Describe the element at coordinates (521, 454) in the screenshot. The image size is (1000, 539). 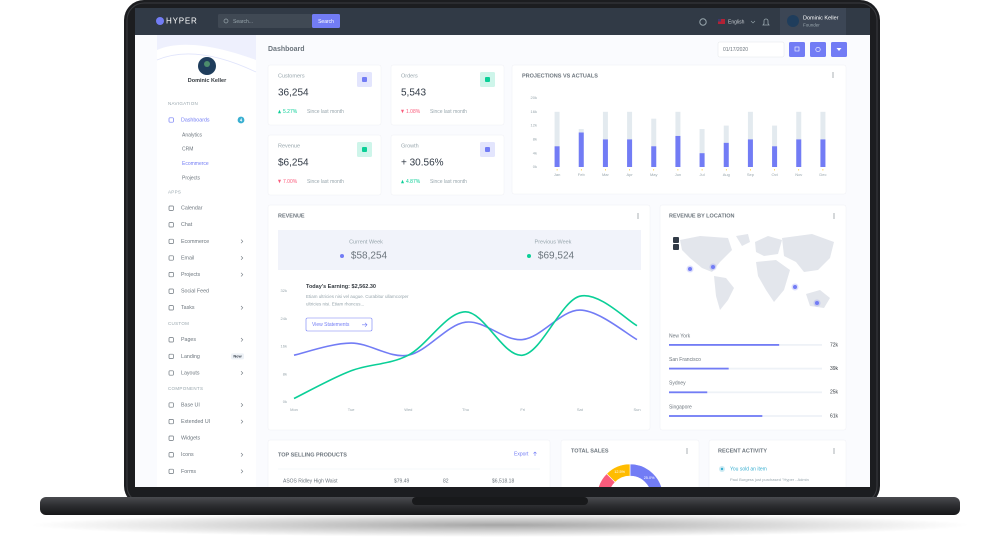
I see `export-link: Export` at that location.